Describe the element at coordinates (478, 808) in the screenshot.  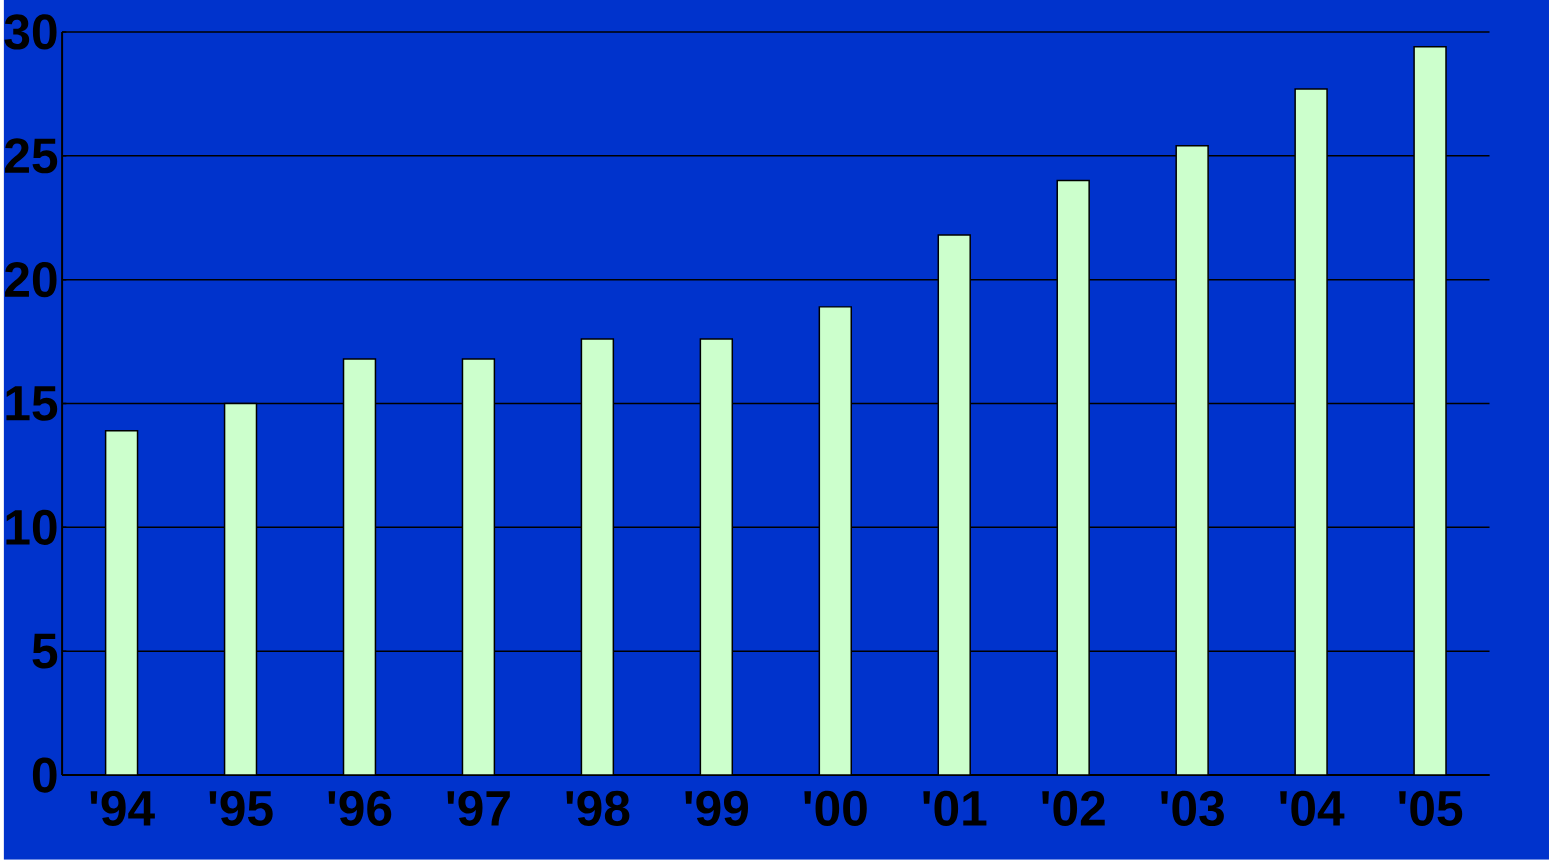
I see `x-tick-label: '97` at that location.